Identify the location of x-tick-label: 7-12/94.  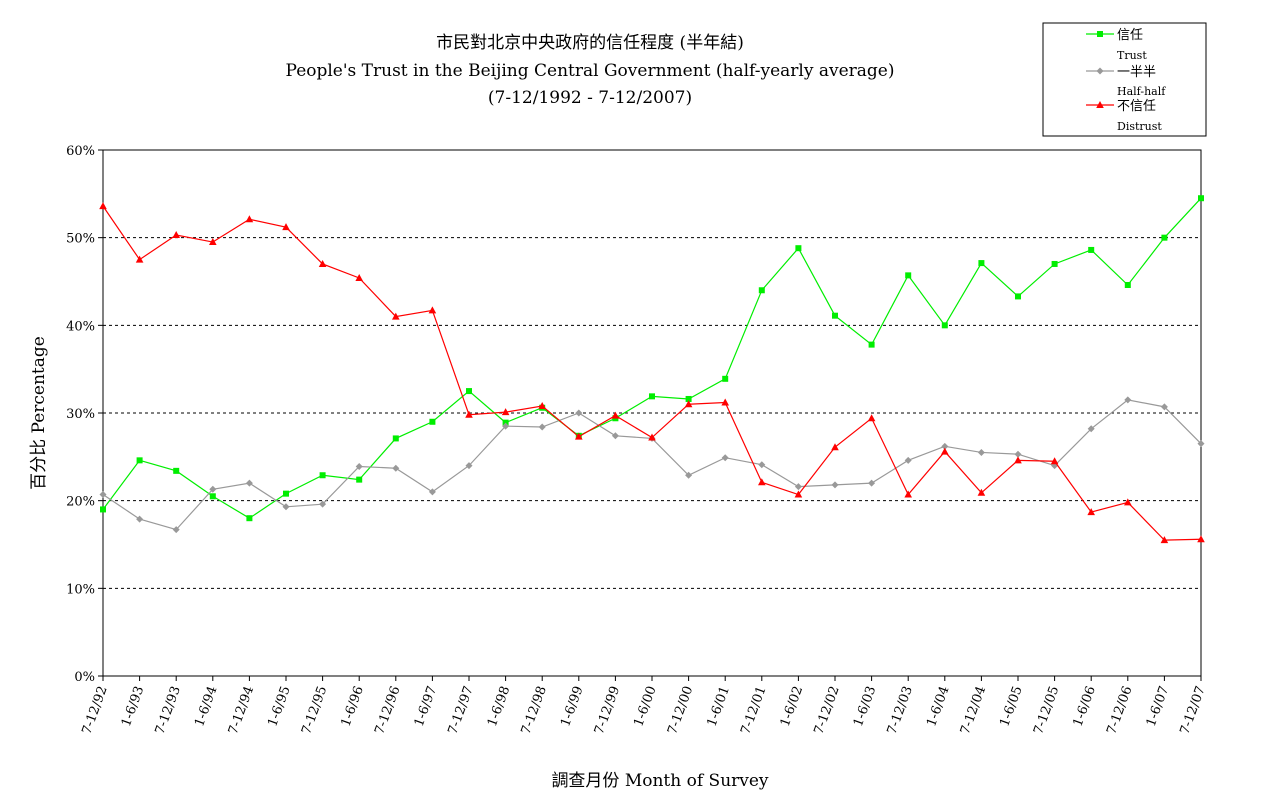
(241, 710).